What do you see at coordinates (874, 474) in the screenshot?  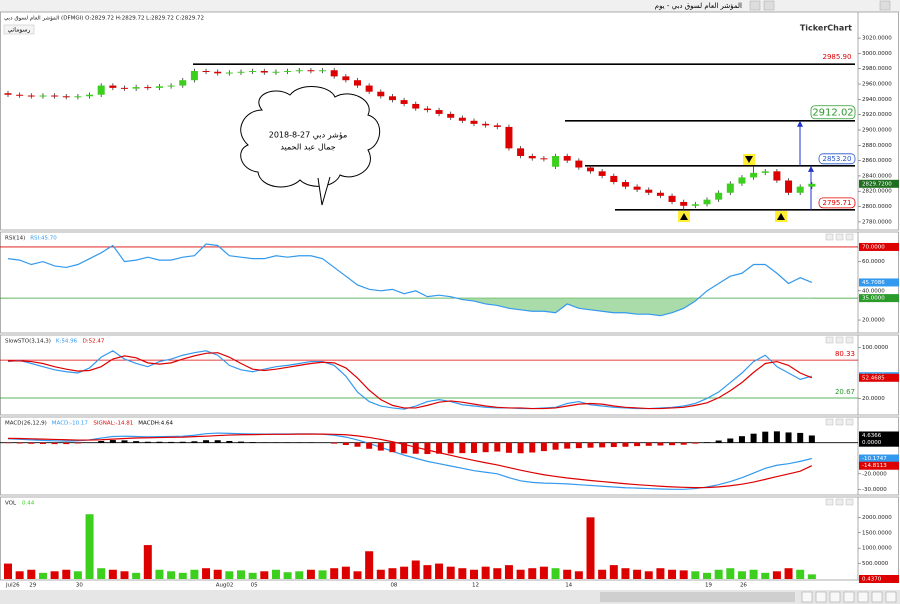 I see `y-tick-label: -20.0000` at bounding box center [874, 474].